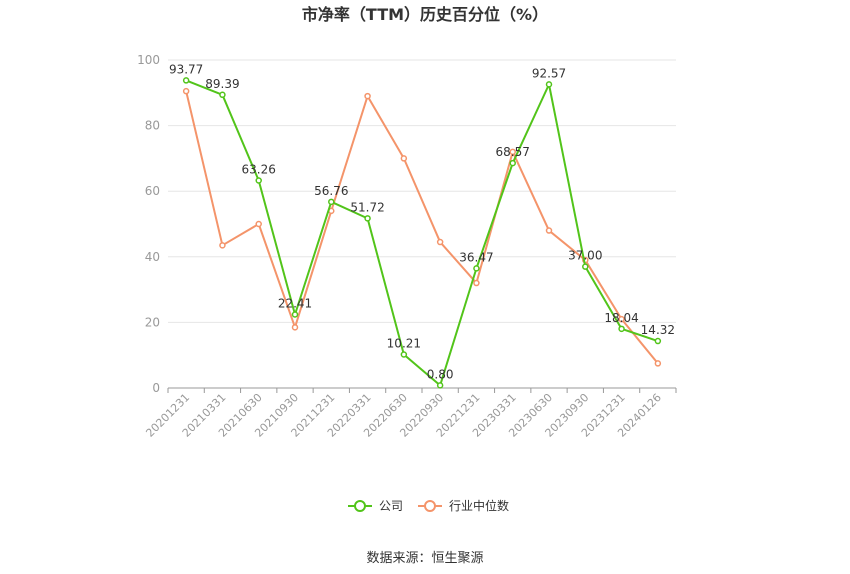  I want to click on source-note: 数据来源：恒生聚源, so click(424, 558).